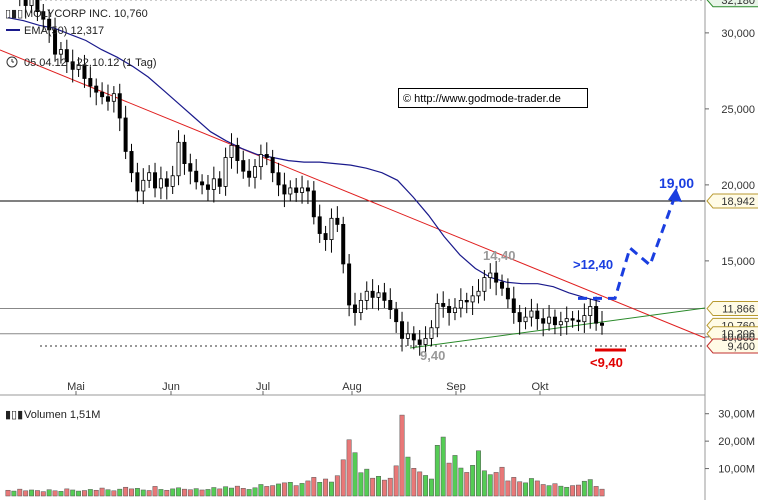 The height and width of the screenshot is (500, 758). What do you see at coordinates (557, 328) in the screenshot?
I see `uptrend-line` at bounding box center [557, 328].